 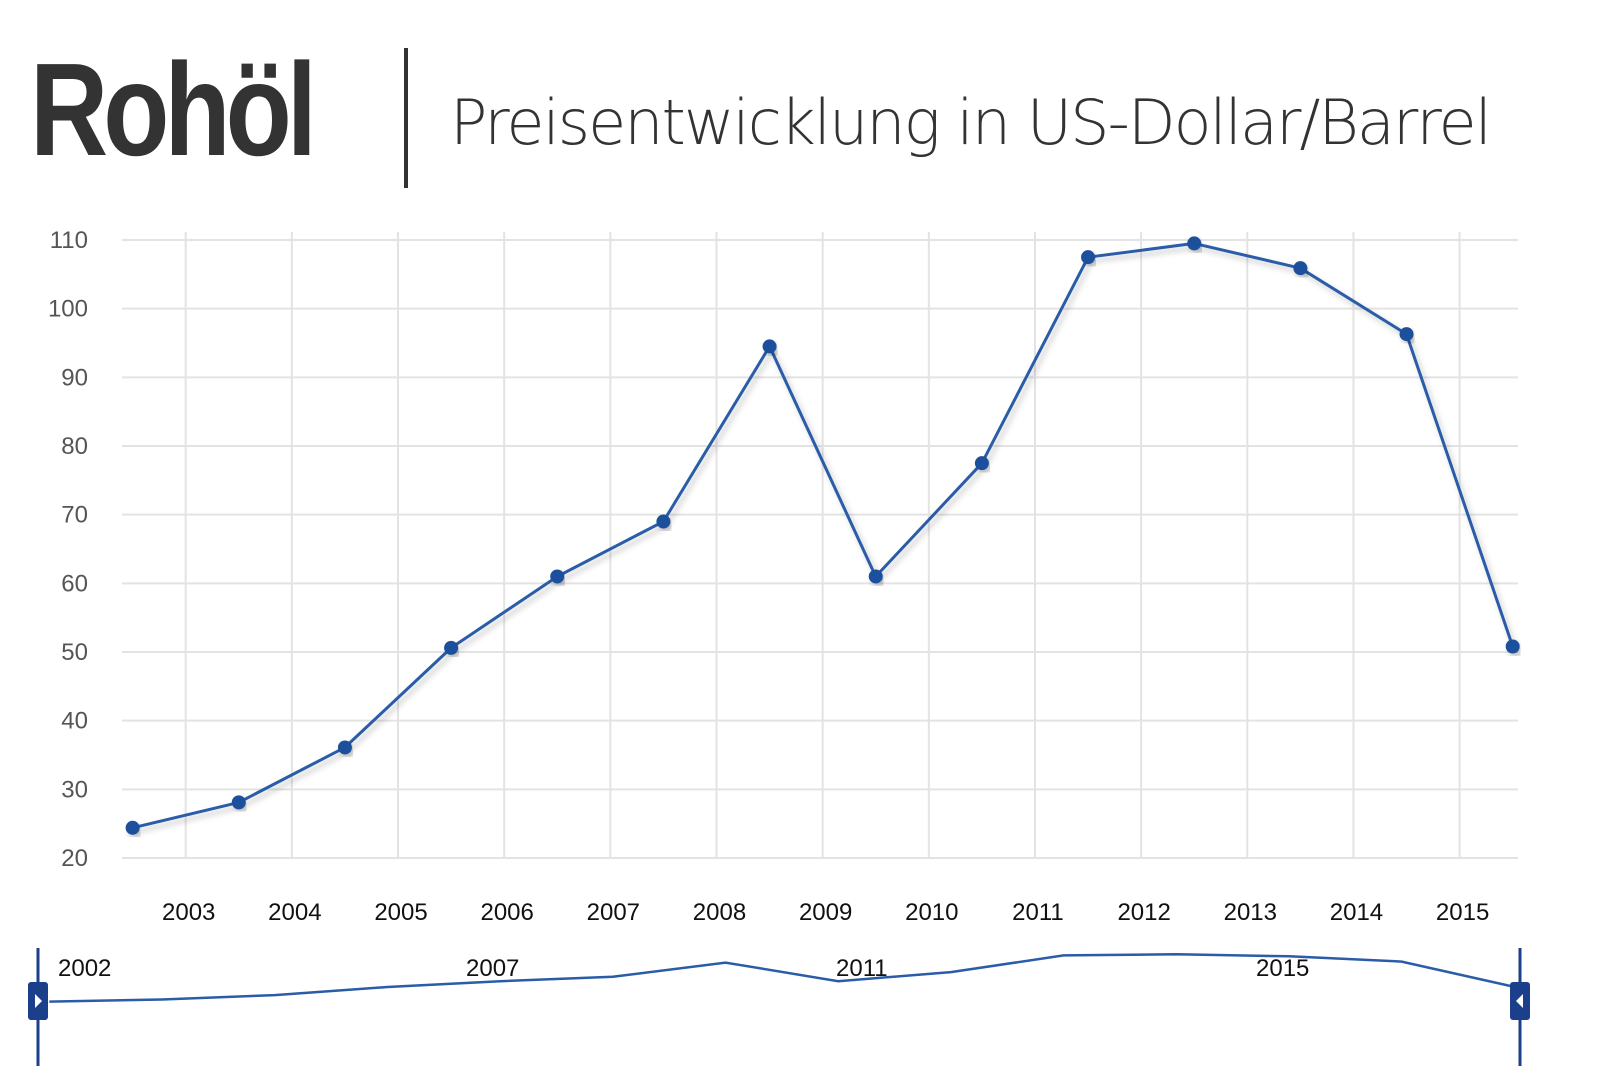 I want to click on x-tick-label: 2015, so click(x=1462, y=912).